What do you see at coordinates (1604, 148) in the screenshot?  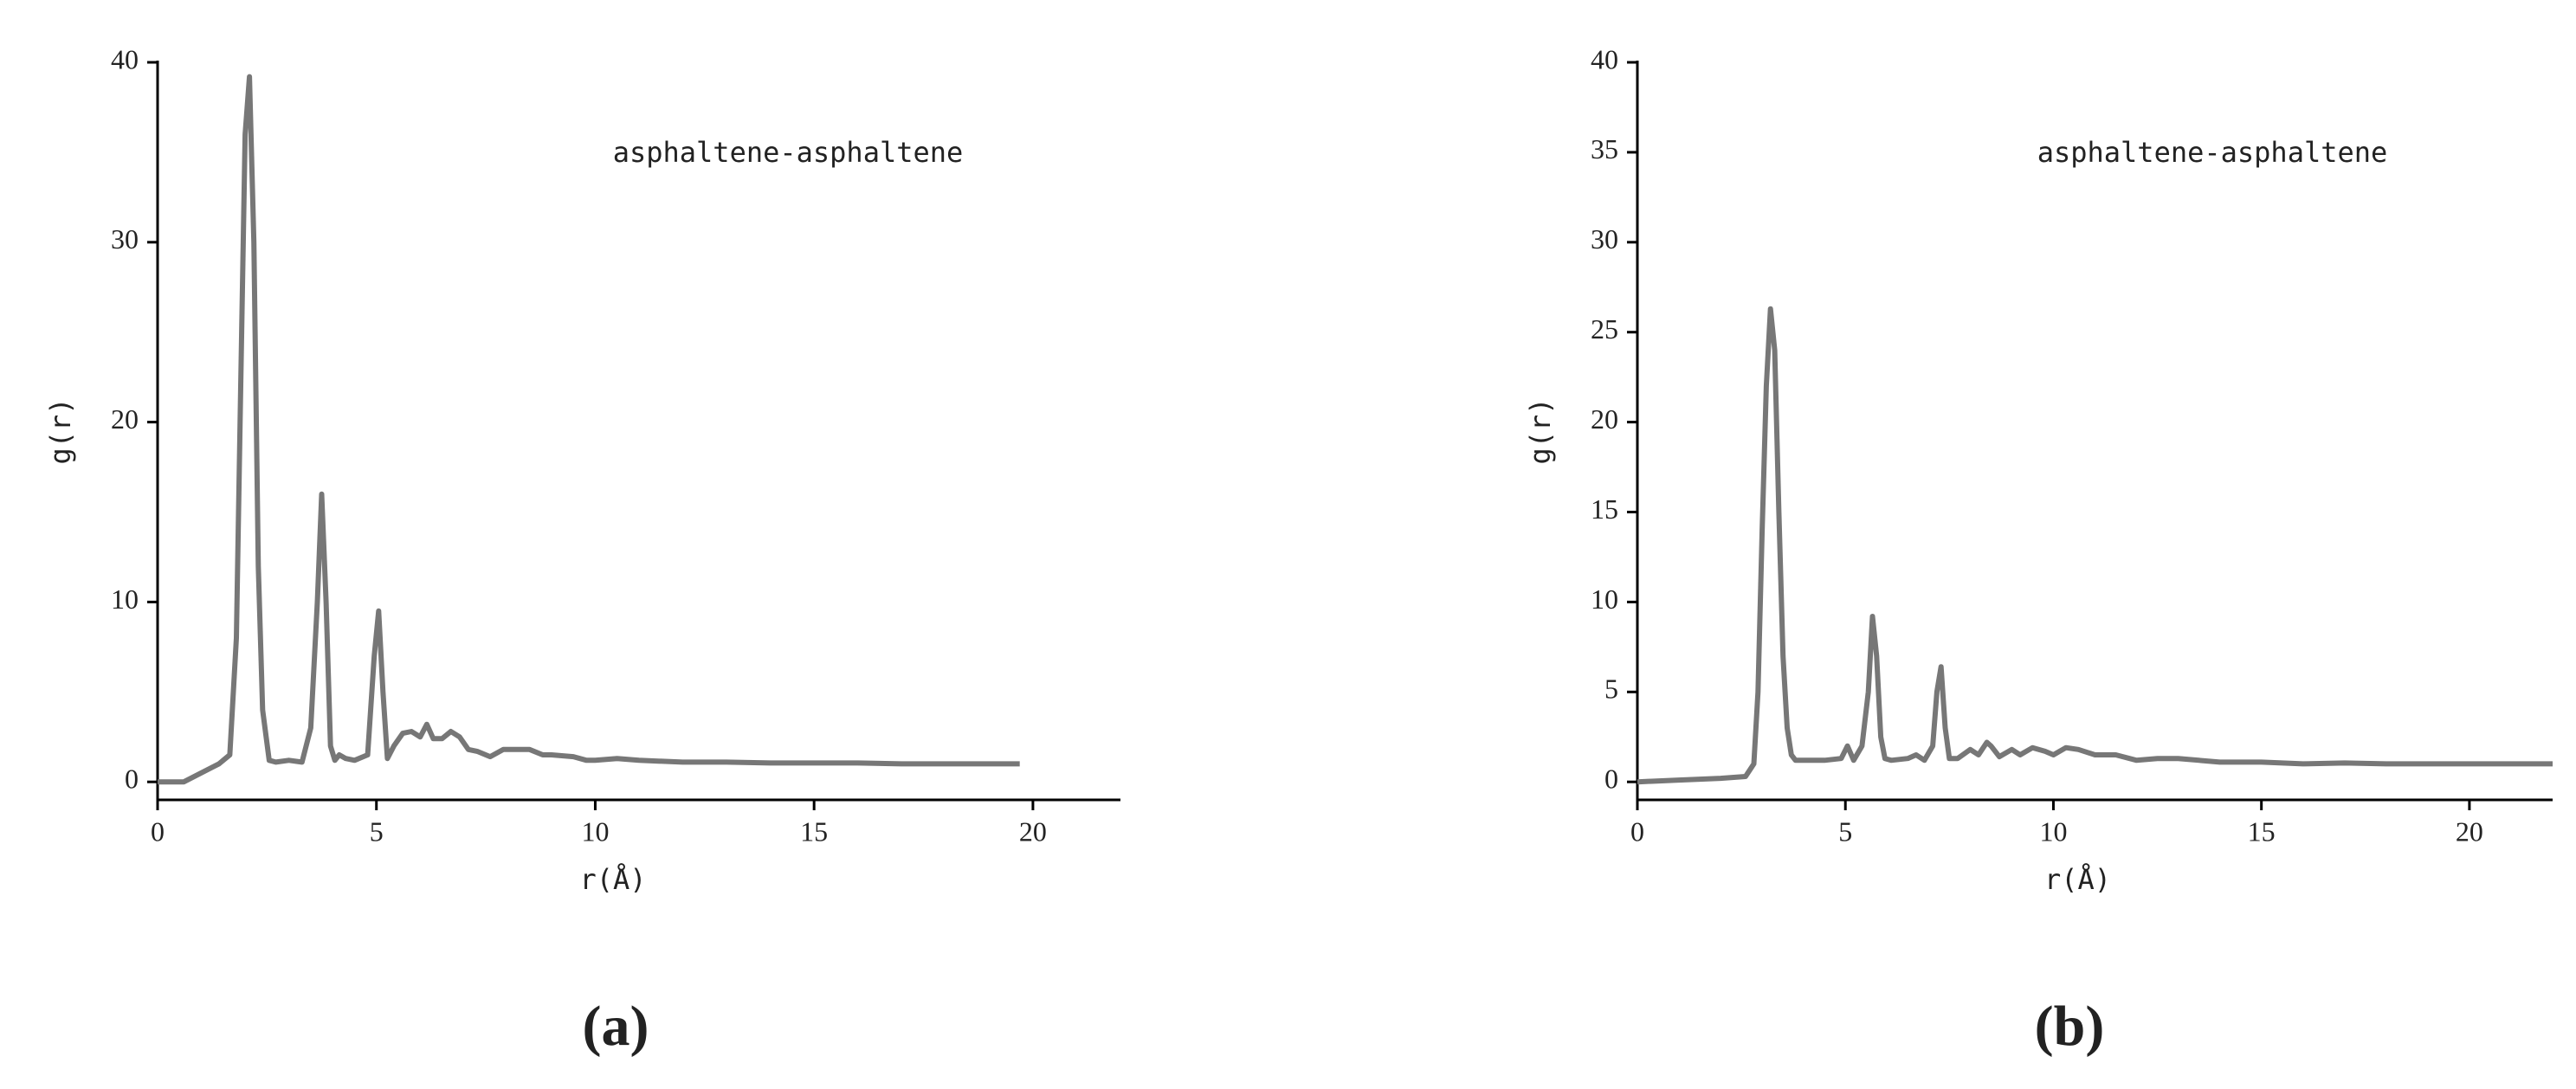 I see `y-tick-label: 35` at bounding box center [1604, 148].